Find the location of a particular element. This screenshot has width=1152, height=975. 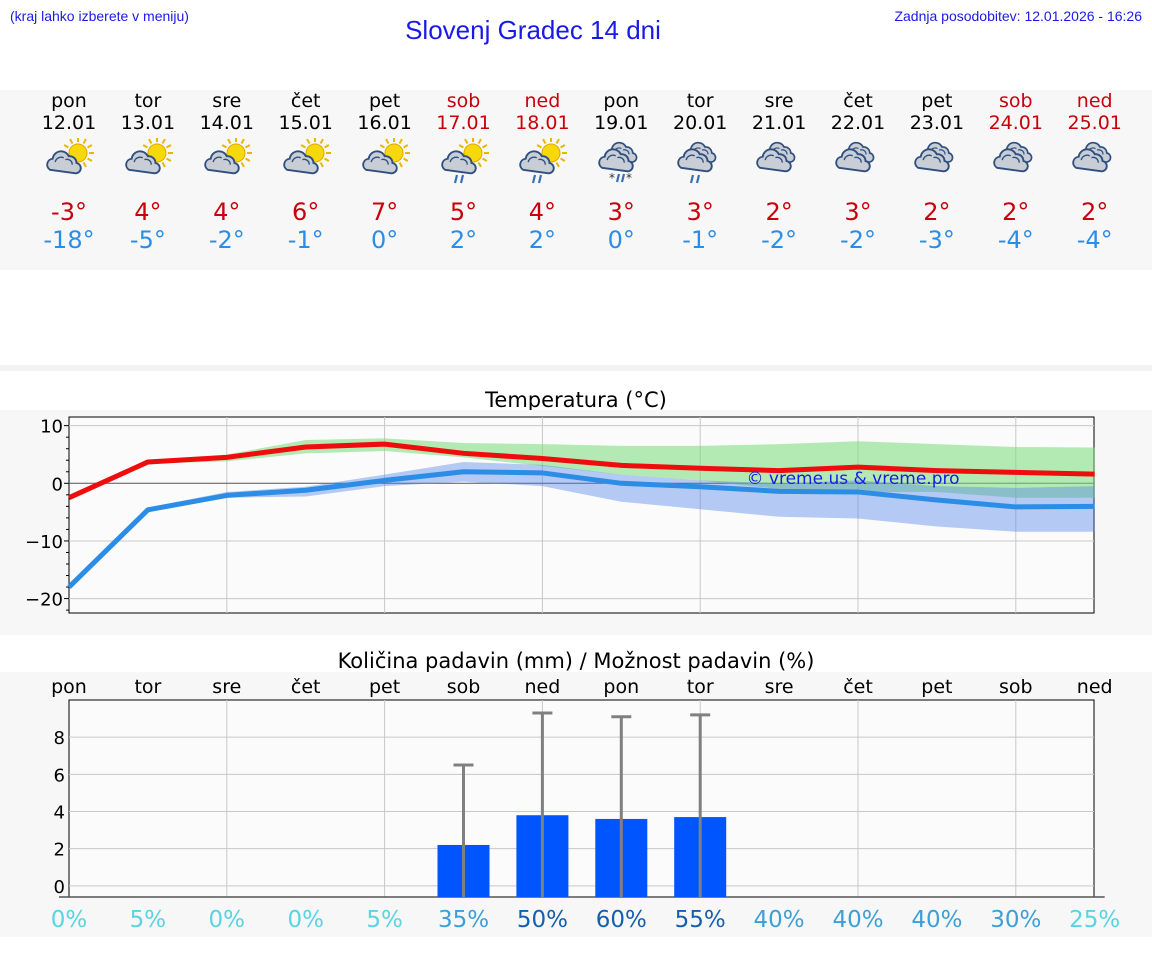

day-min-temp: -4° is located at coordinates (1015, 240).